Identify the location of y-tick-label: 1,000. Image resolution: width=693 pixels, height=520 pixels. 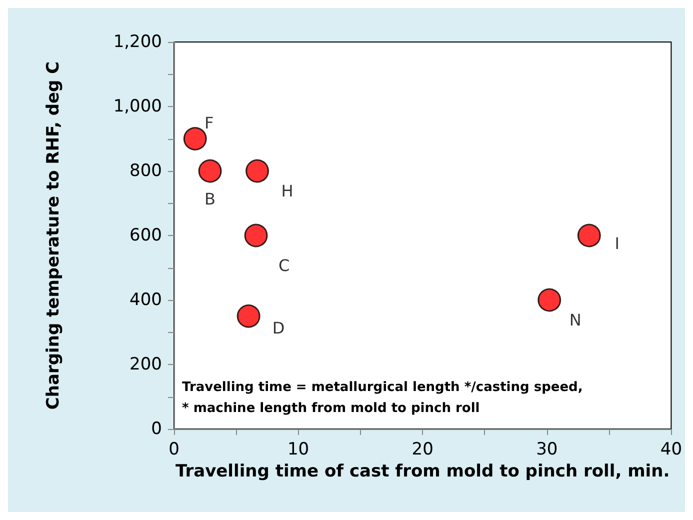
(137, 106).